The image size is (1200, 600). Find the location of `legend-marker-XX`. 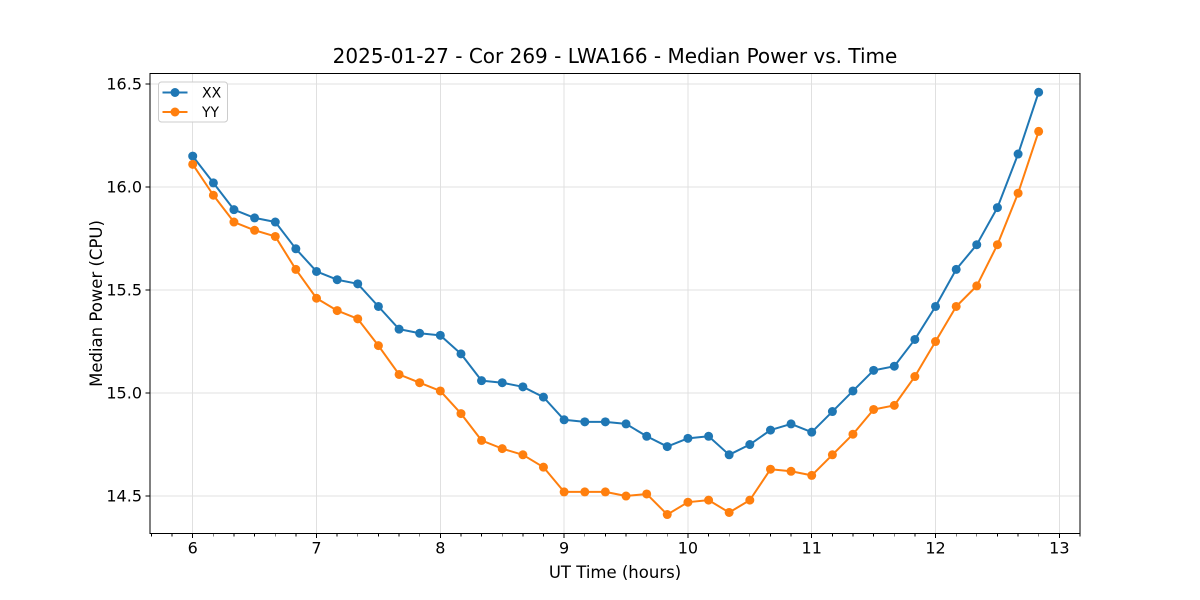

legend-marker-XX is located at coordinates (175, 92).